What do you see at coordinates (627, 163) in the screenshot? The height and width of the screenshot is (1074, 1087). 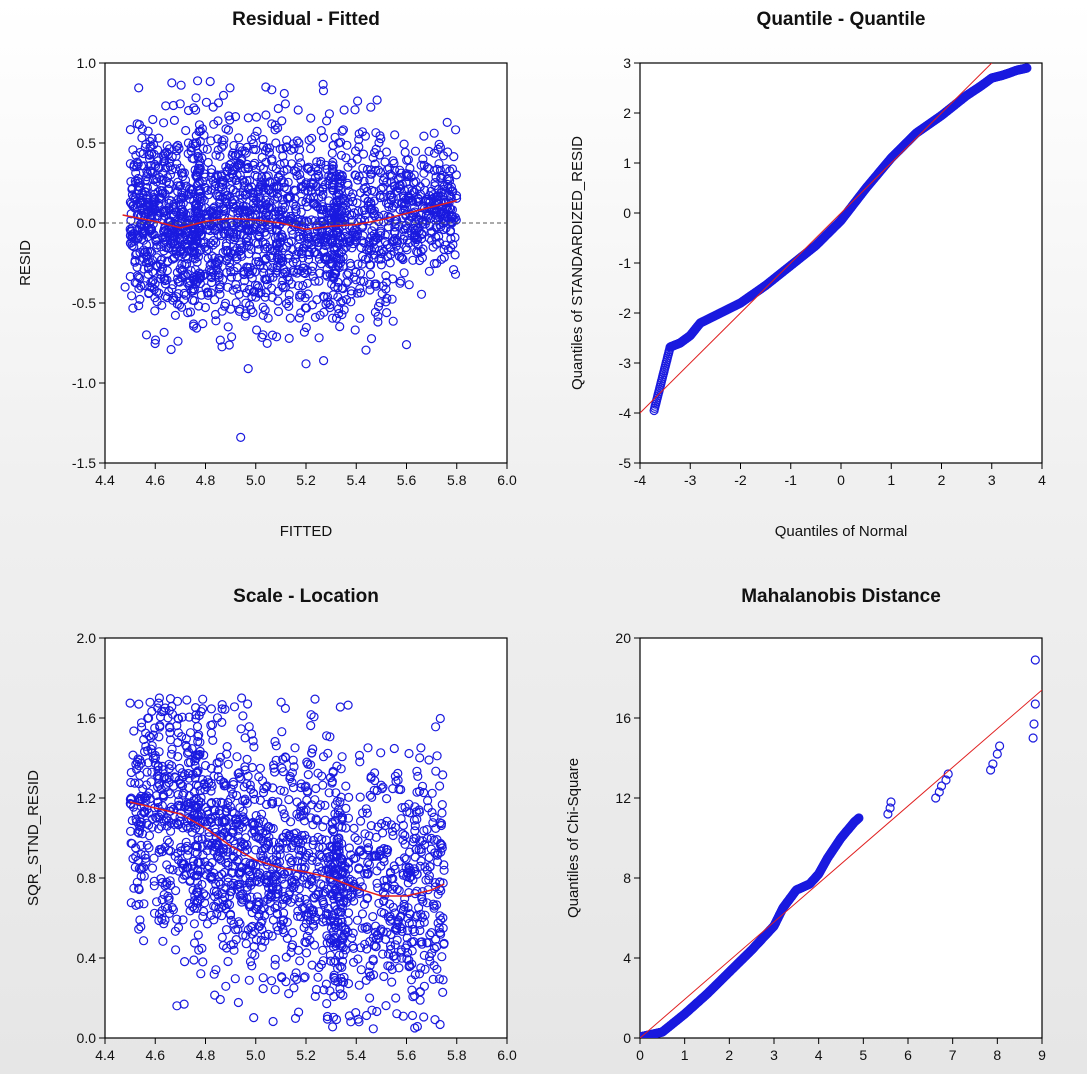 I see `y-tick-label: 1` at bounding box center [627, 163].